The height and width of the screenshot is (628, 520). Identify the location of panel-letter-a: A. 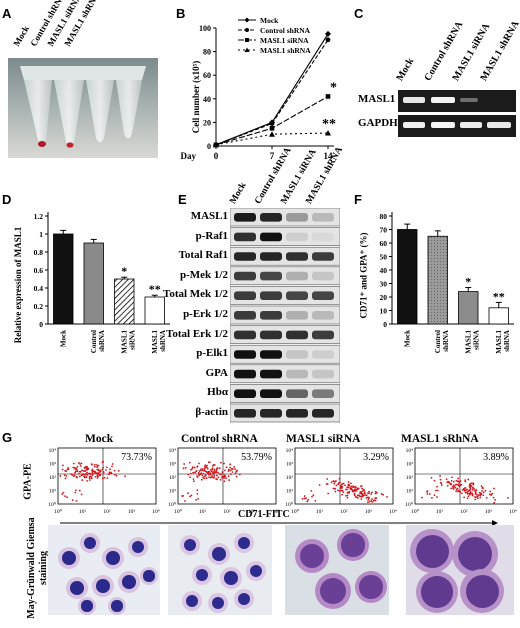
(7, 13).